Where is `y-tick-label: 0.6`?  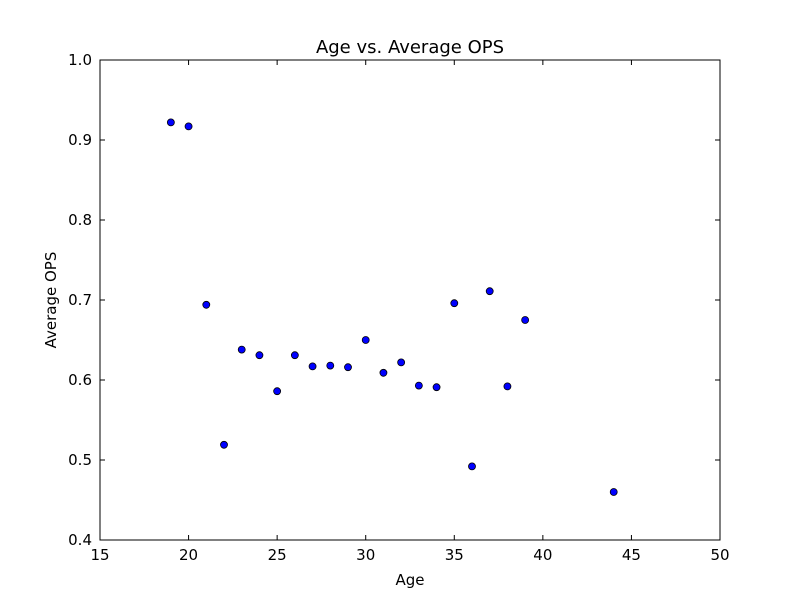 y-tick-label: 0.6 is located at coordinates (80, 380).